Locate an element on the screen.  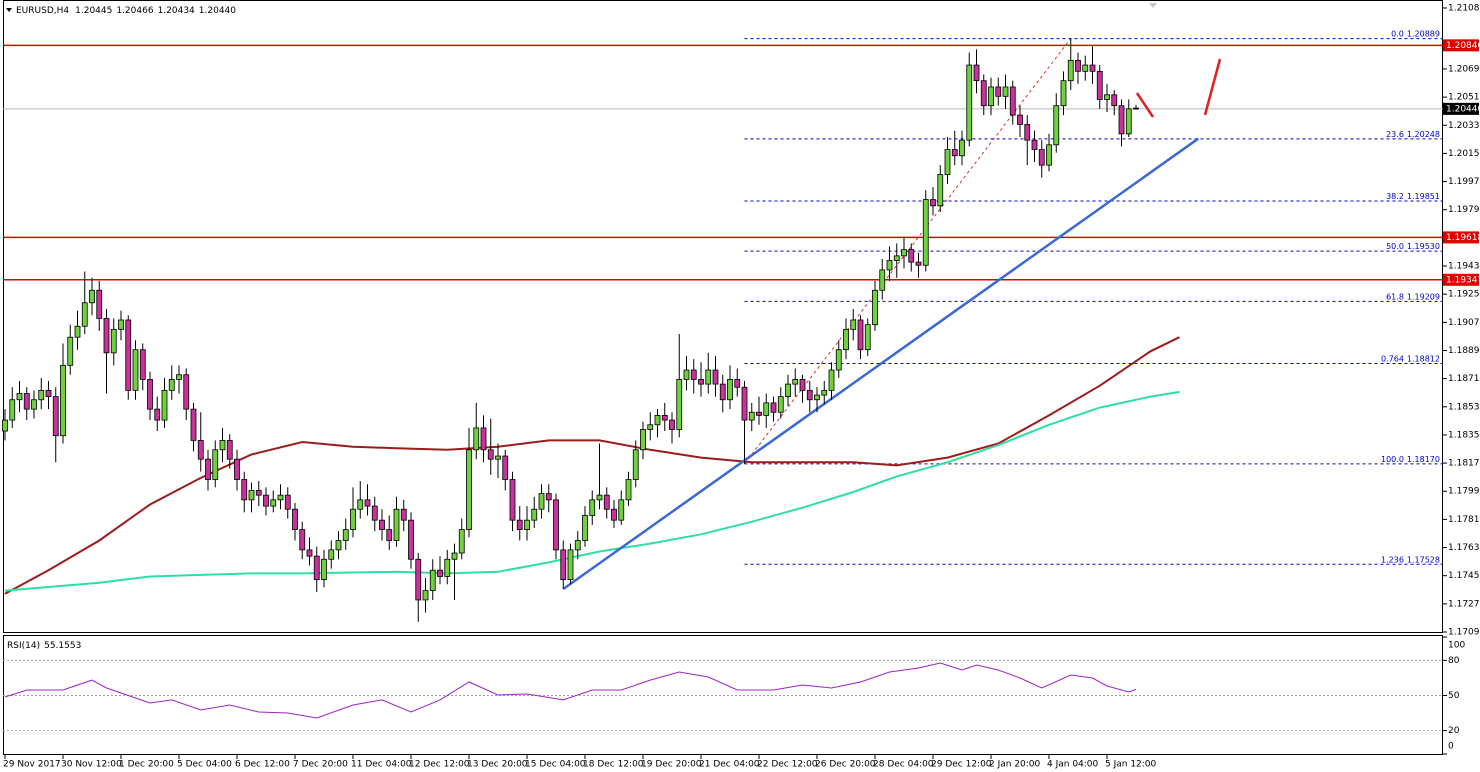
fib-ratio: 0.0 is located at coordinates (1397, 33).